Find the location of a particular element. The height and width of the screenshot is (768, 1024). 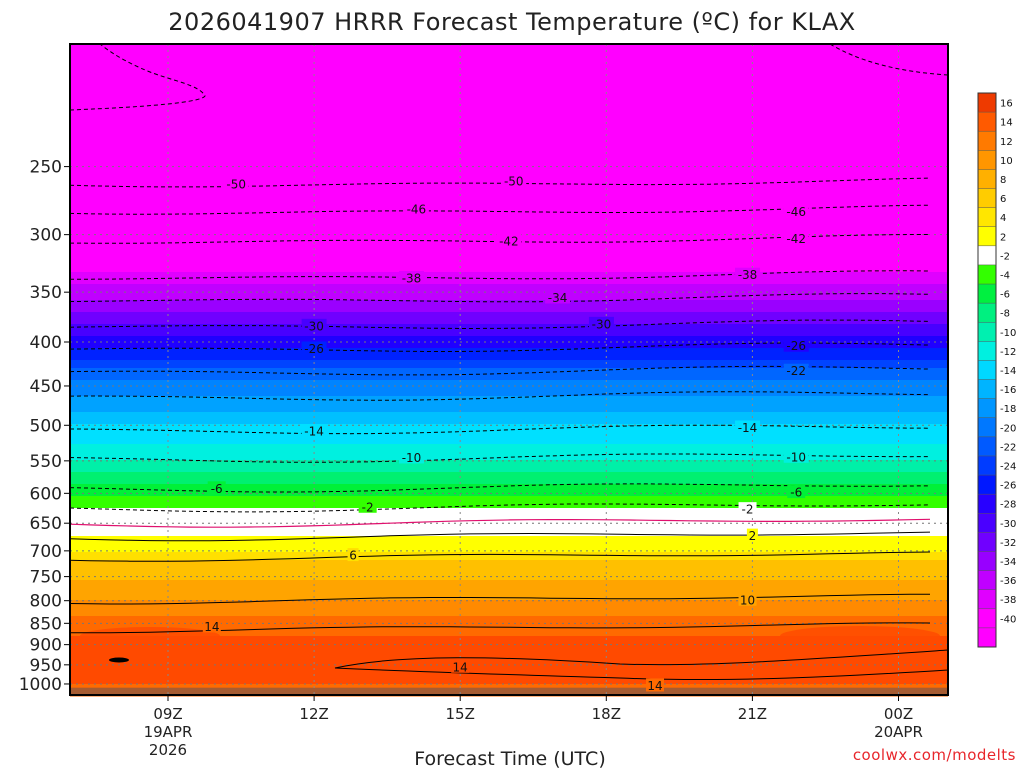

y-tick-label: 500 is located at coordinates (46, 426).